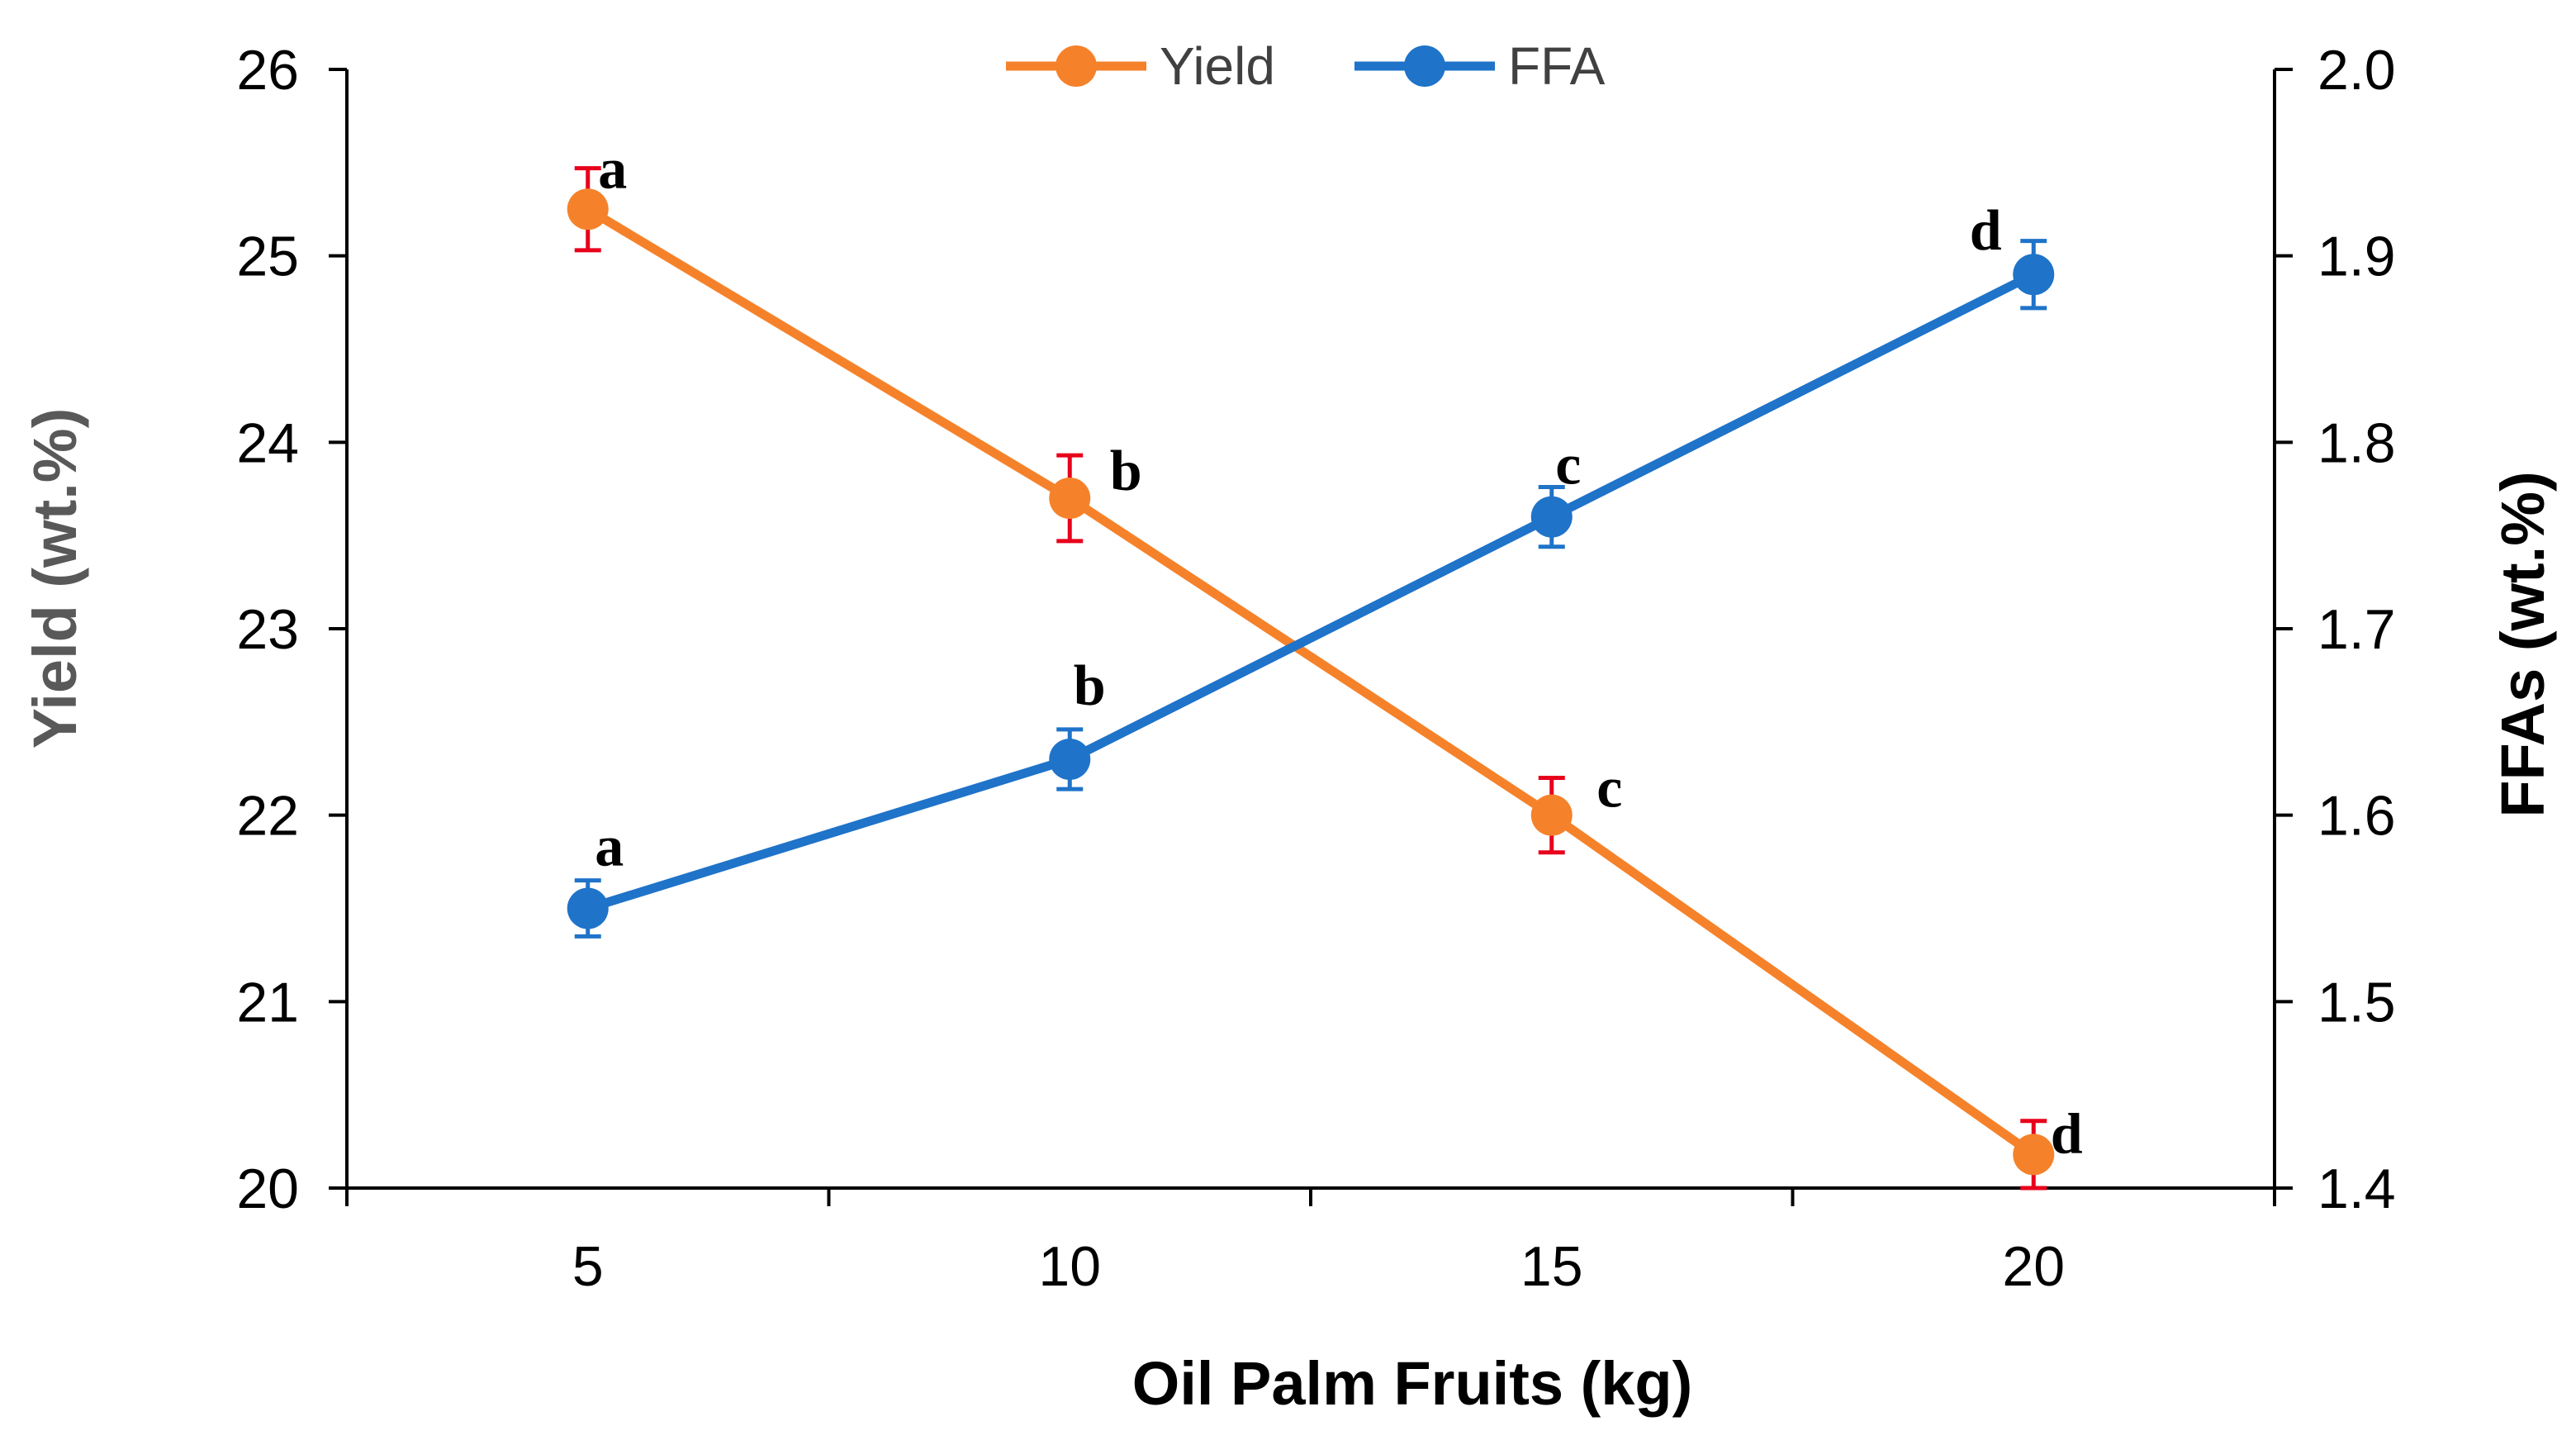 The width and height of the screenshot is (2576, 1445). What do you see at coordinates (1069, 1266) in the screenshot?
I see `x-tick-label: 10` at bounding box center [1069, 1266].